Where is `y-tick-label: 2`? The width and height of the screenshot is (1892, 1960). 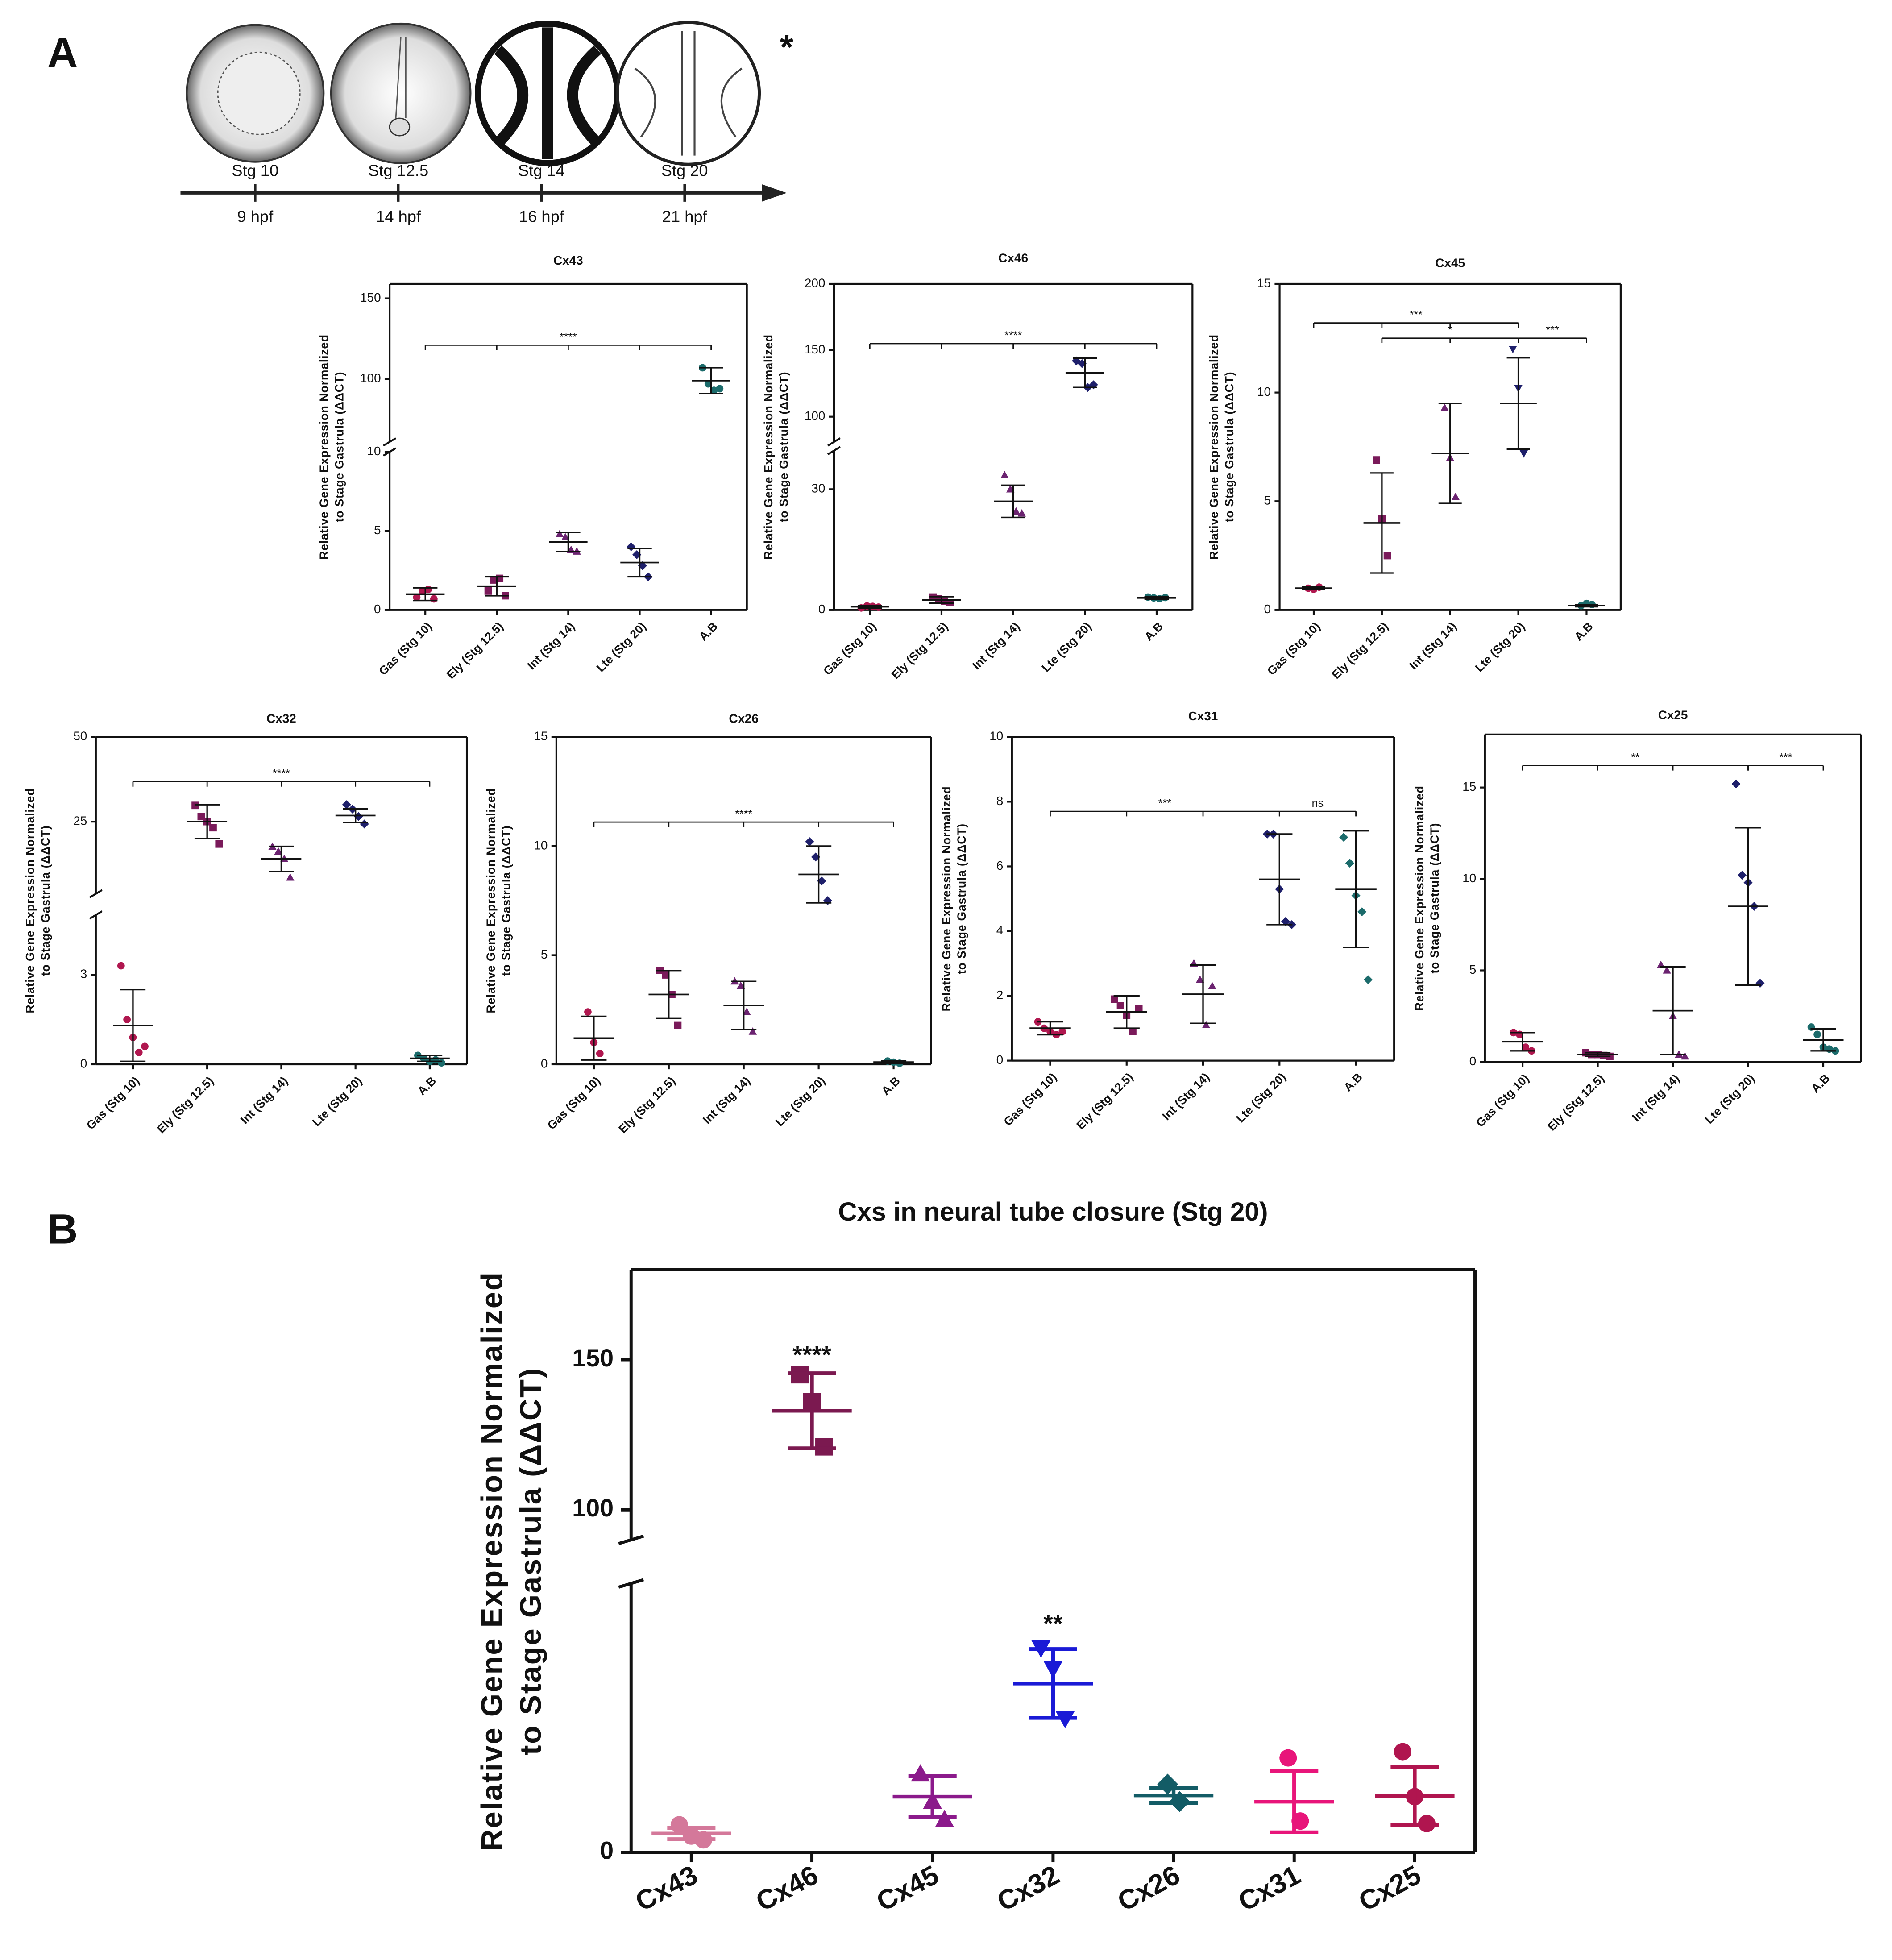 y-tick-label: 2 is located at coordinates (1000, 995).